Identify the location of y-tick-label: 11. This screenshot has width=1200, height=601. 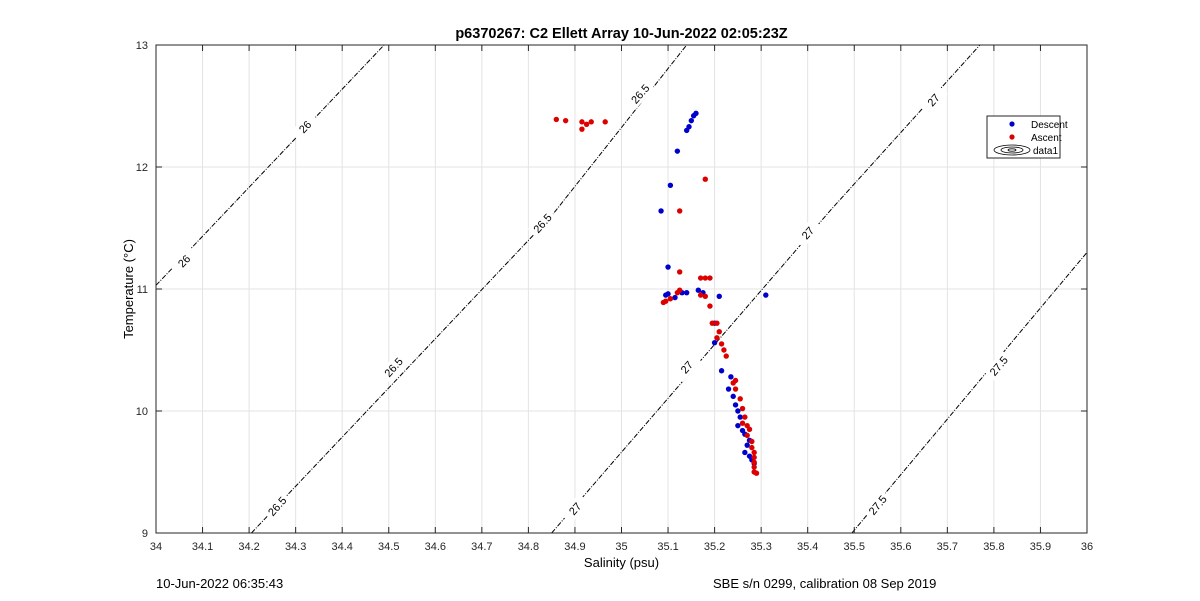
(142, 290).